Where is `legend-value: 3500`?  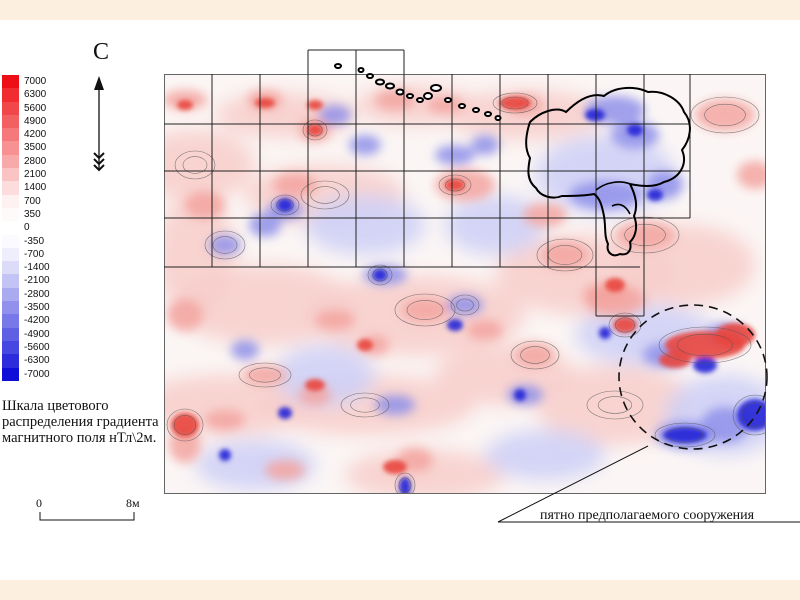
legend-value: 3500 is located at coordinates (35, 148).